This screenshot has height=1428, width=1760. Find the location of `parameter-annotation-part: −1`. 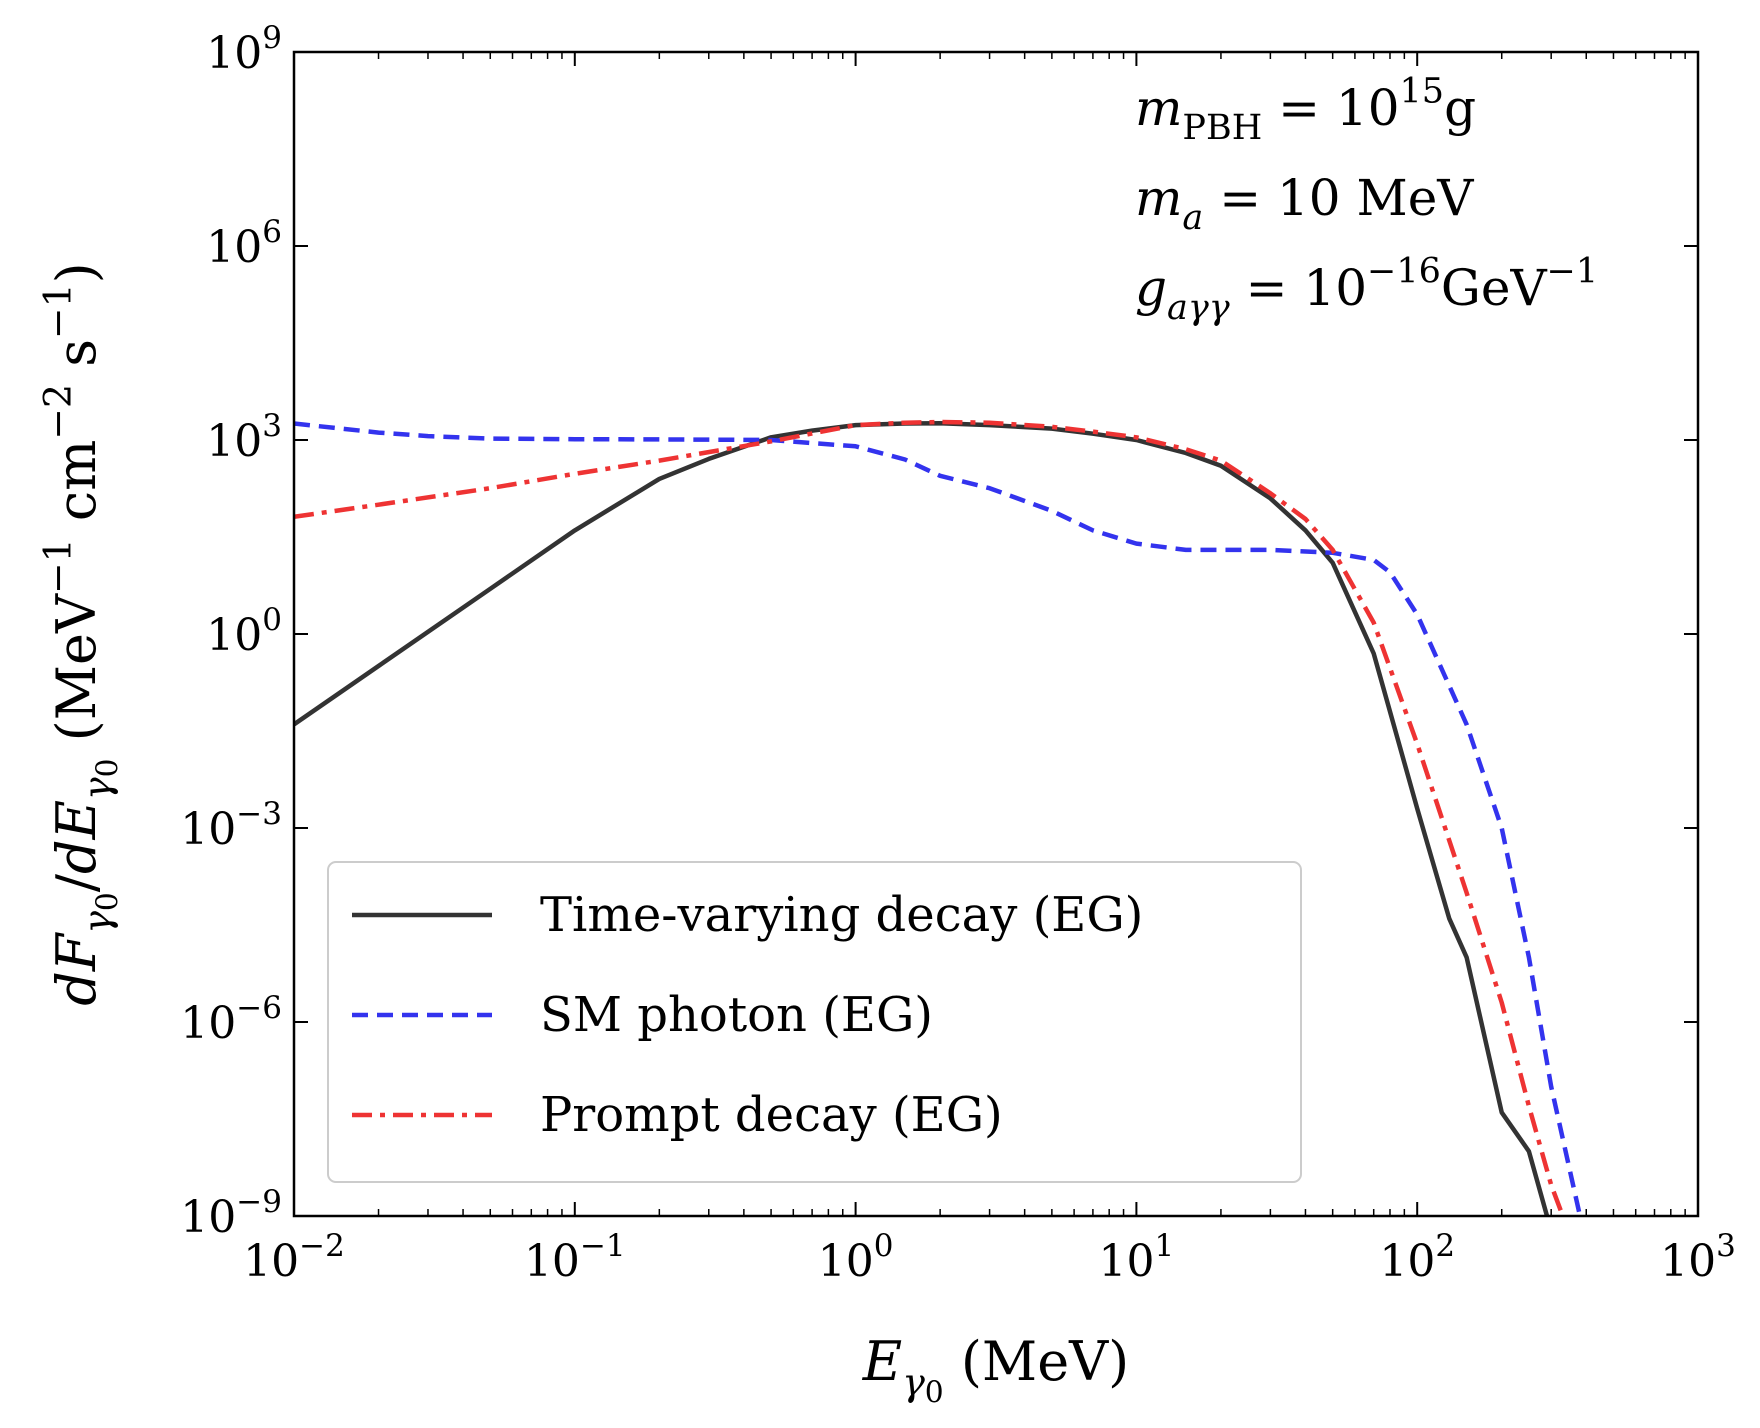

parameter-annotation-part: −1 is located at coordinates (1573, 272).